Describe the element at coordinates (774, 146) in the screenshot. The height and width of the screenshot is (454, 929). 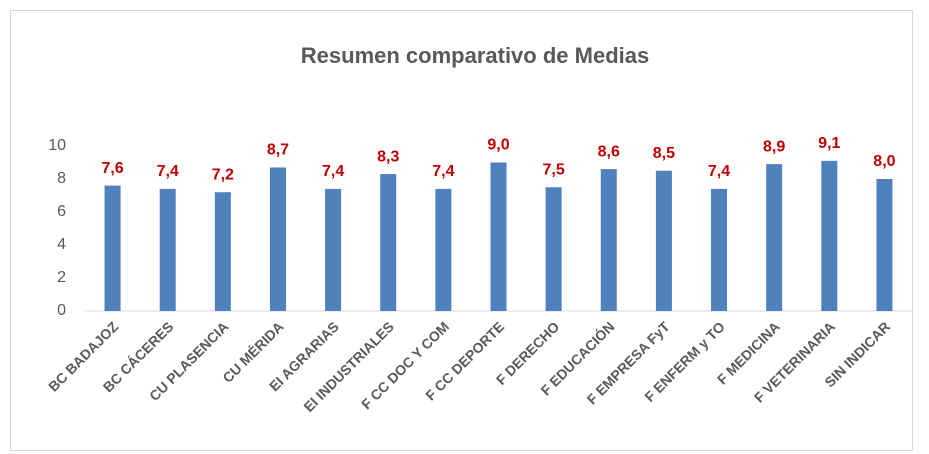
I see `data-label: 8,9` at that location.